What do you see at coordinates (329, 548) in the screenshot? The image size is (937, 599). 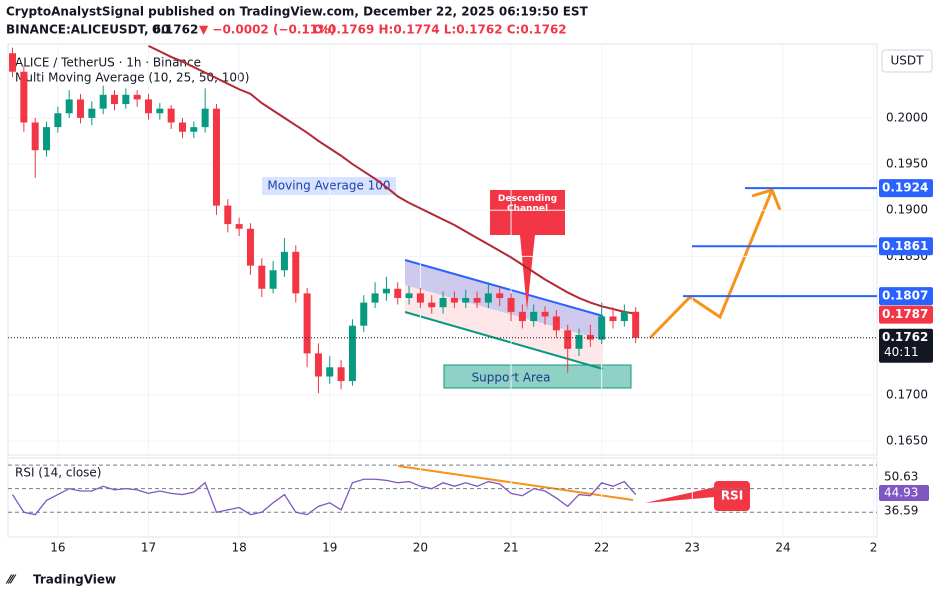 I see `x-tick-label: 19` at bounding box center [329, 548].